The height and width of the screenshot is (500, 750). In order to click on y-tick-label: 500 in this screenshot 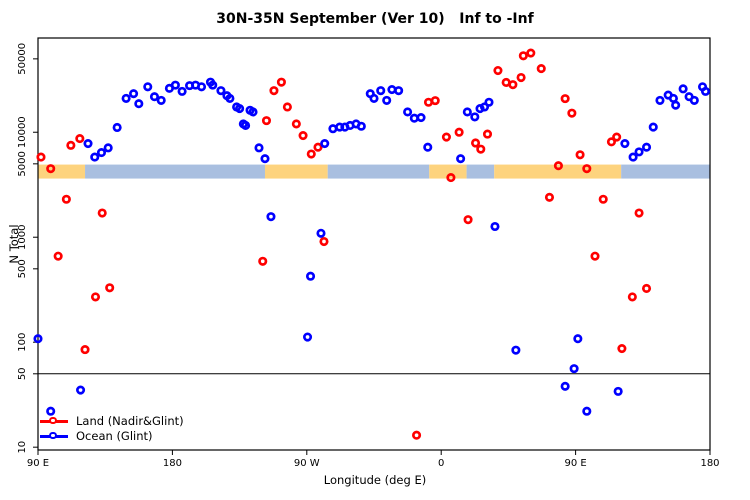, I will do `click(22, 268)`.